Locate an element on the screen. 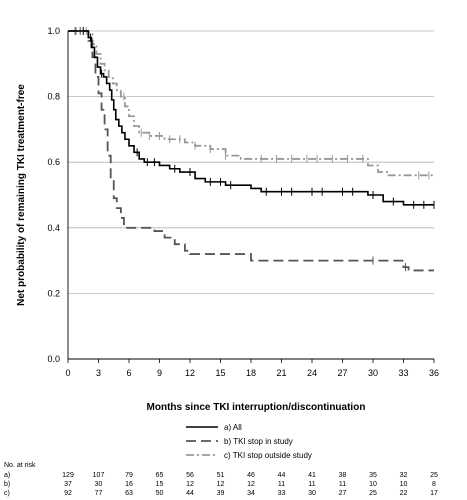  risk-value: 35 is located at coordinates (373, 475).